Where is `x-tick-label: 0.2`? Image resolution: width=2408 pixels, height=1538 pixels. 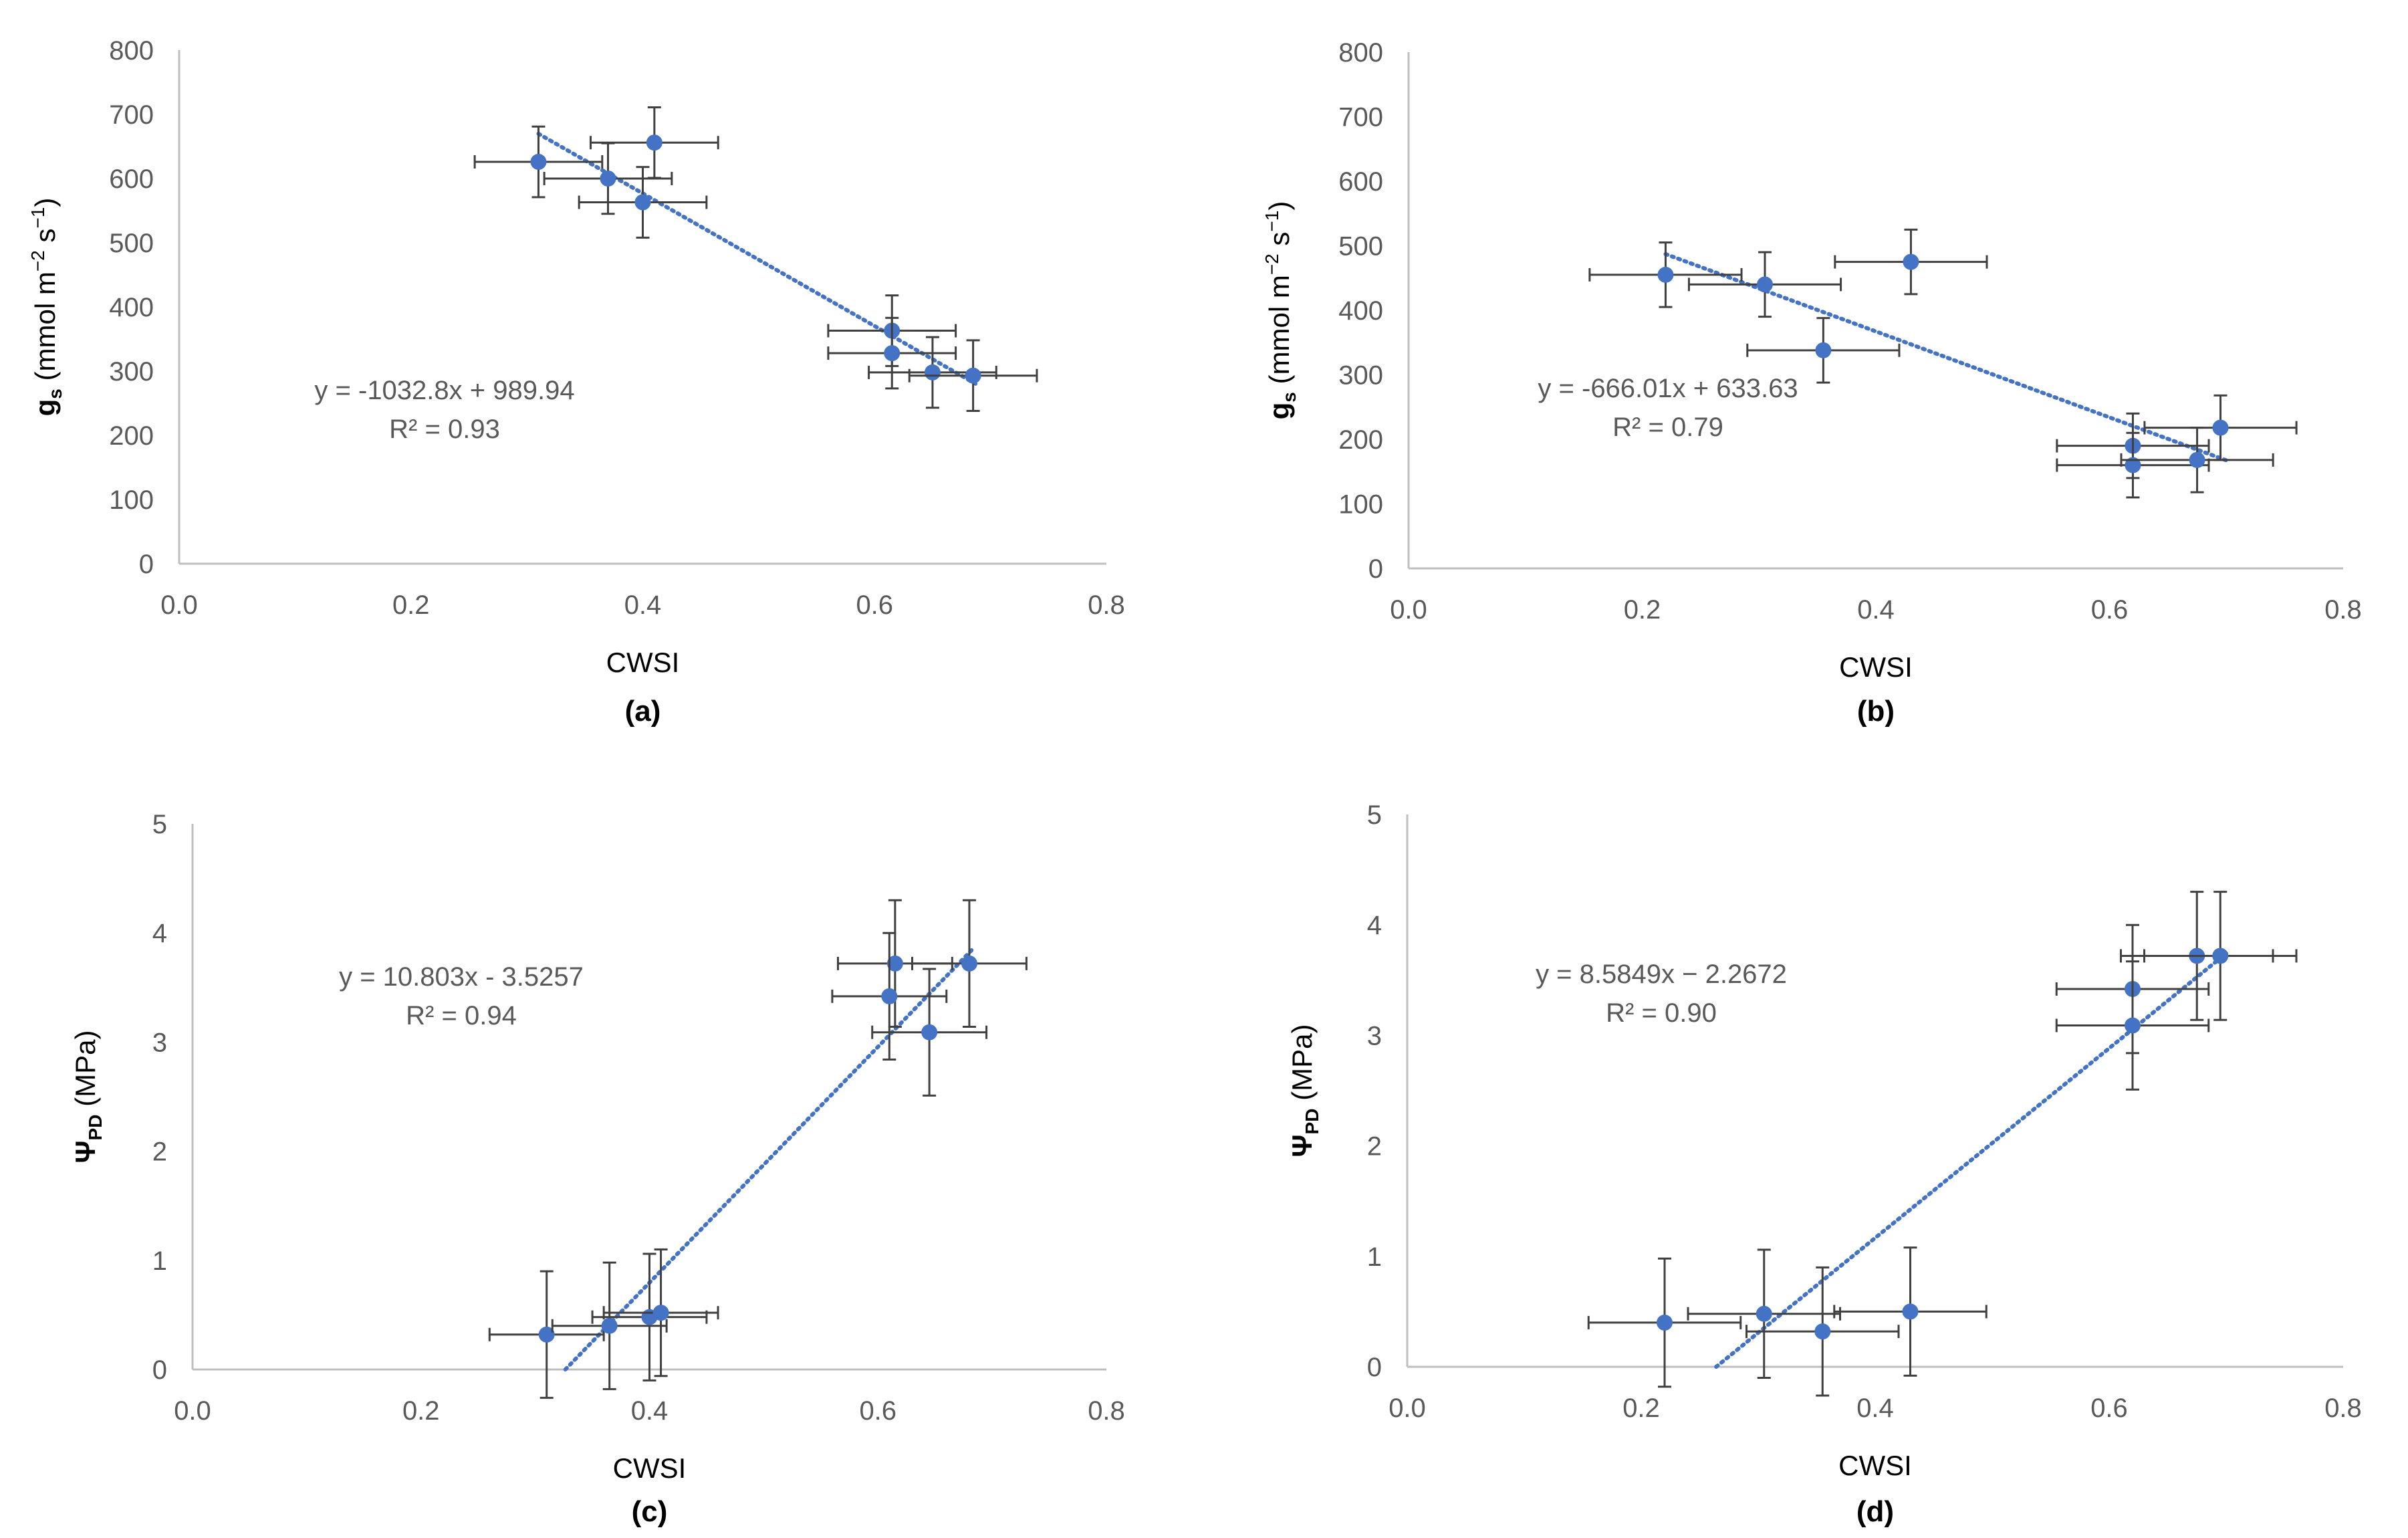
x-tick-label: 0.2 is located at coordinates (1642, 610).